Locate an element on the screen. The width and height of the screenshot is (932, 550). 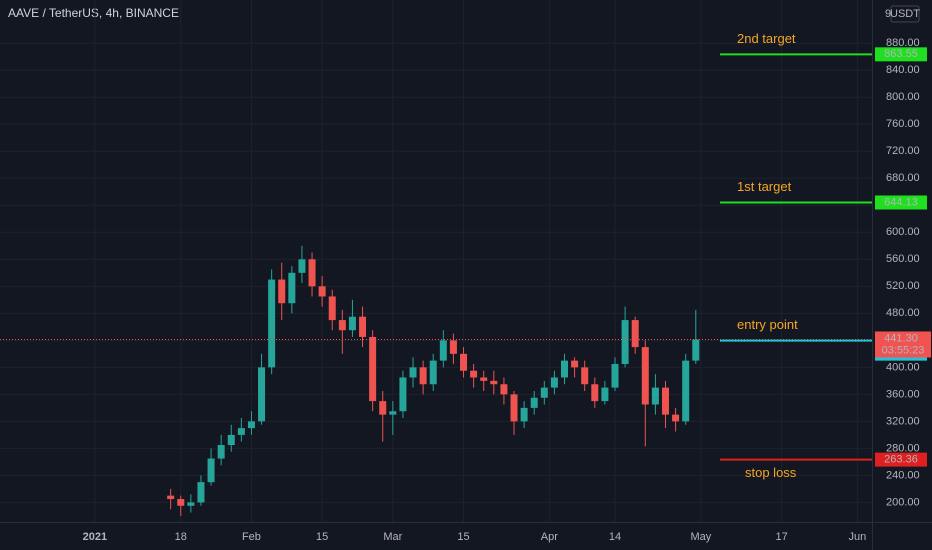
y-tick-label: 760.00 is located at coordinates (903, 124).